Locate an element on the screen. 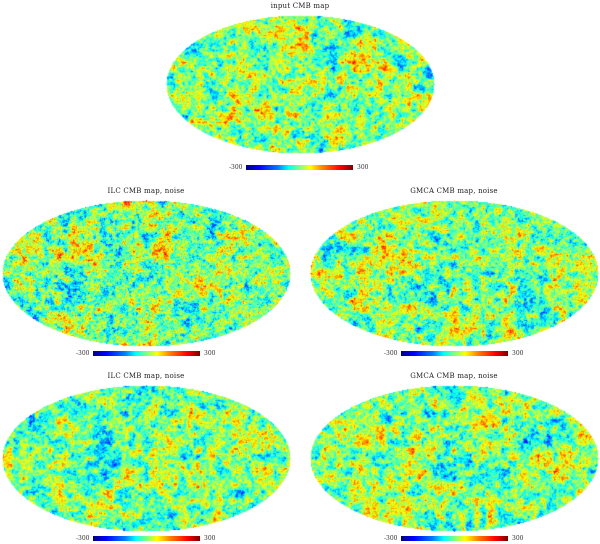  panel-title: input CMB map is located at coordinates (300, 6).